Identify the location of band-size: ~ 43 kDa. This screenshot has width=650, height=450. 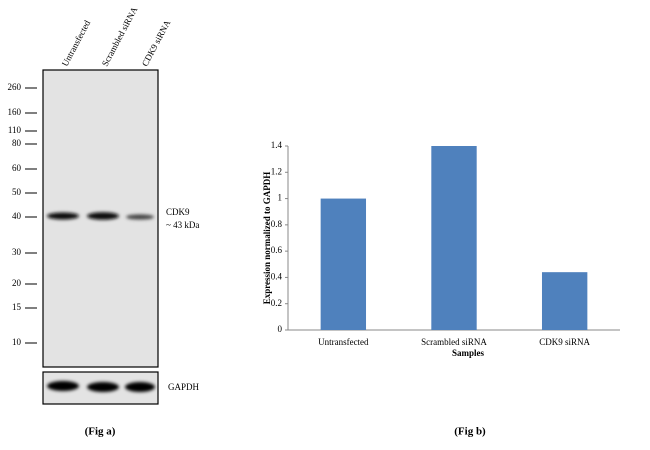
(182, 225).